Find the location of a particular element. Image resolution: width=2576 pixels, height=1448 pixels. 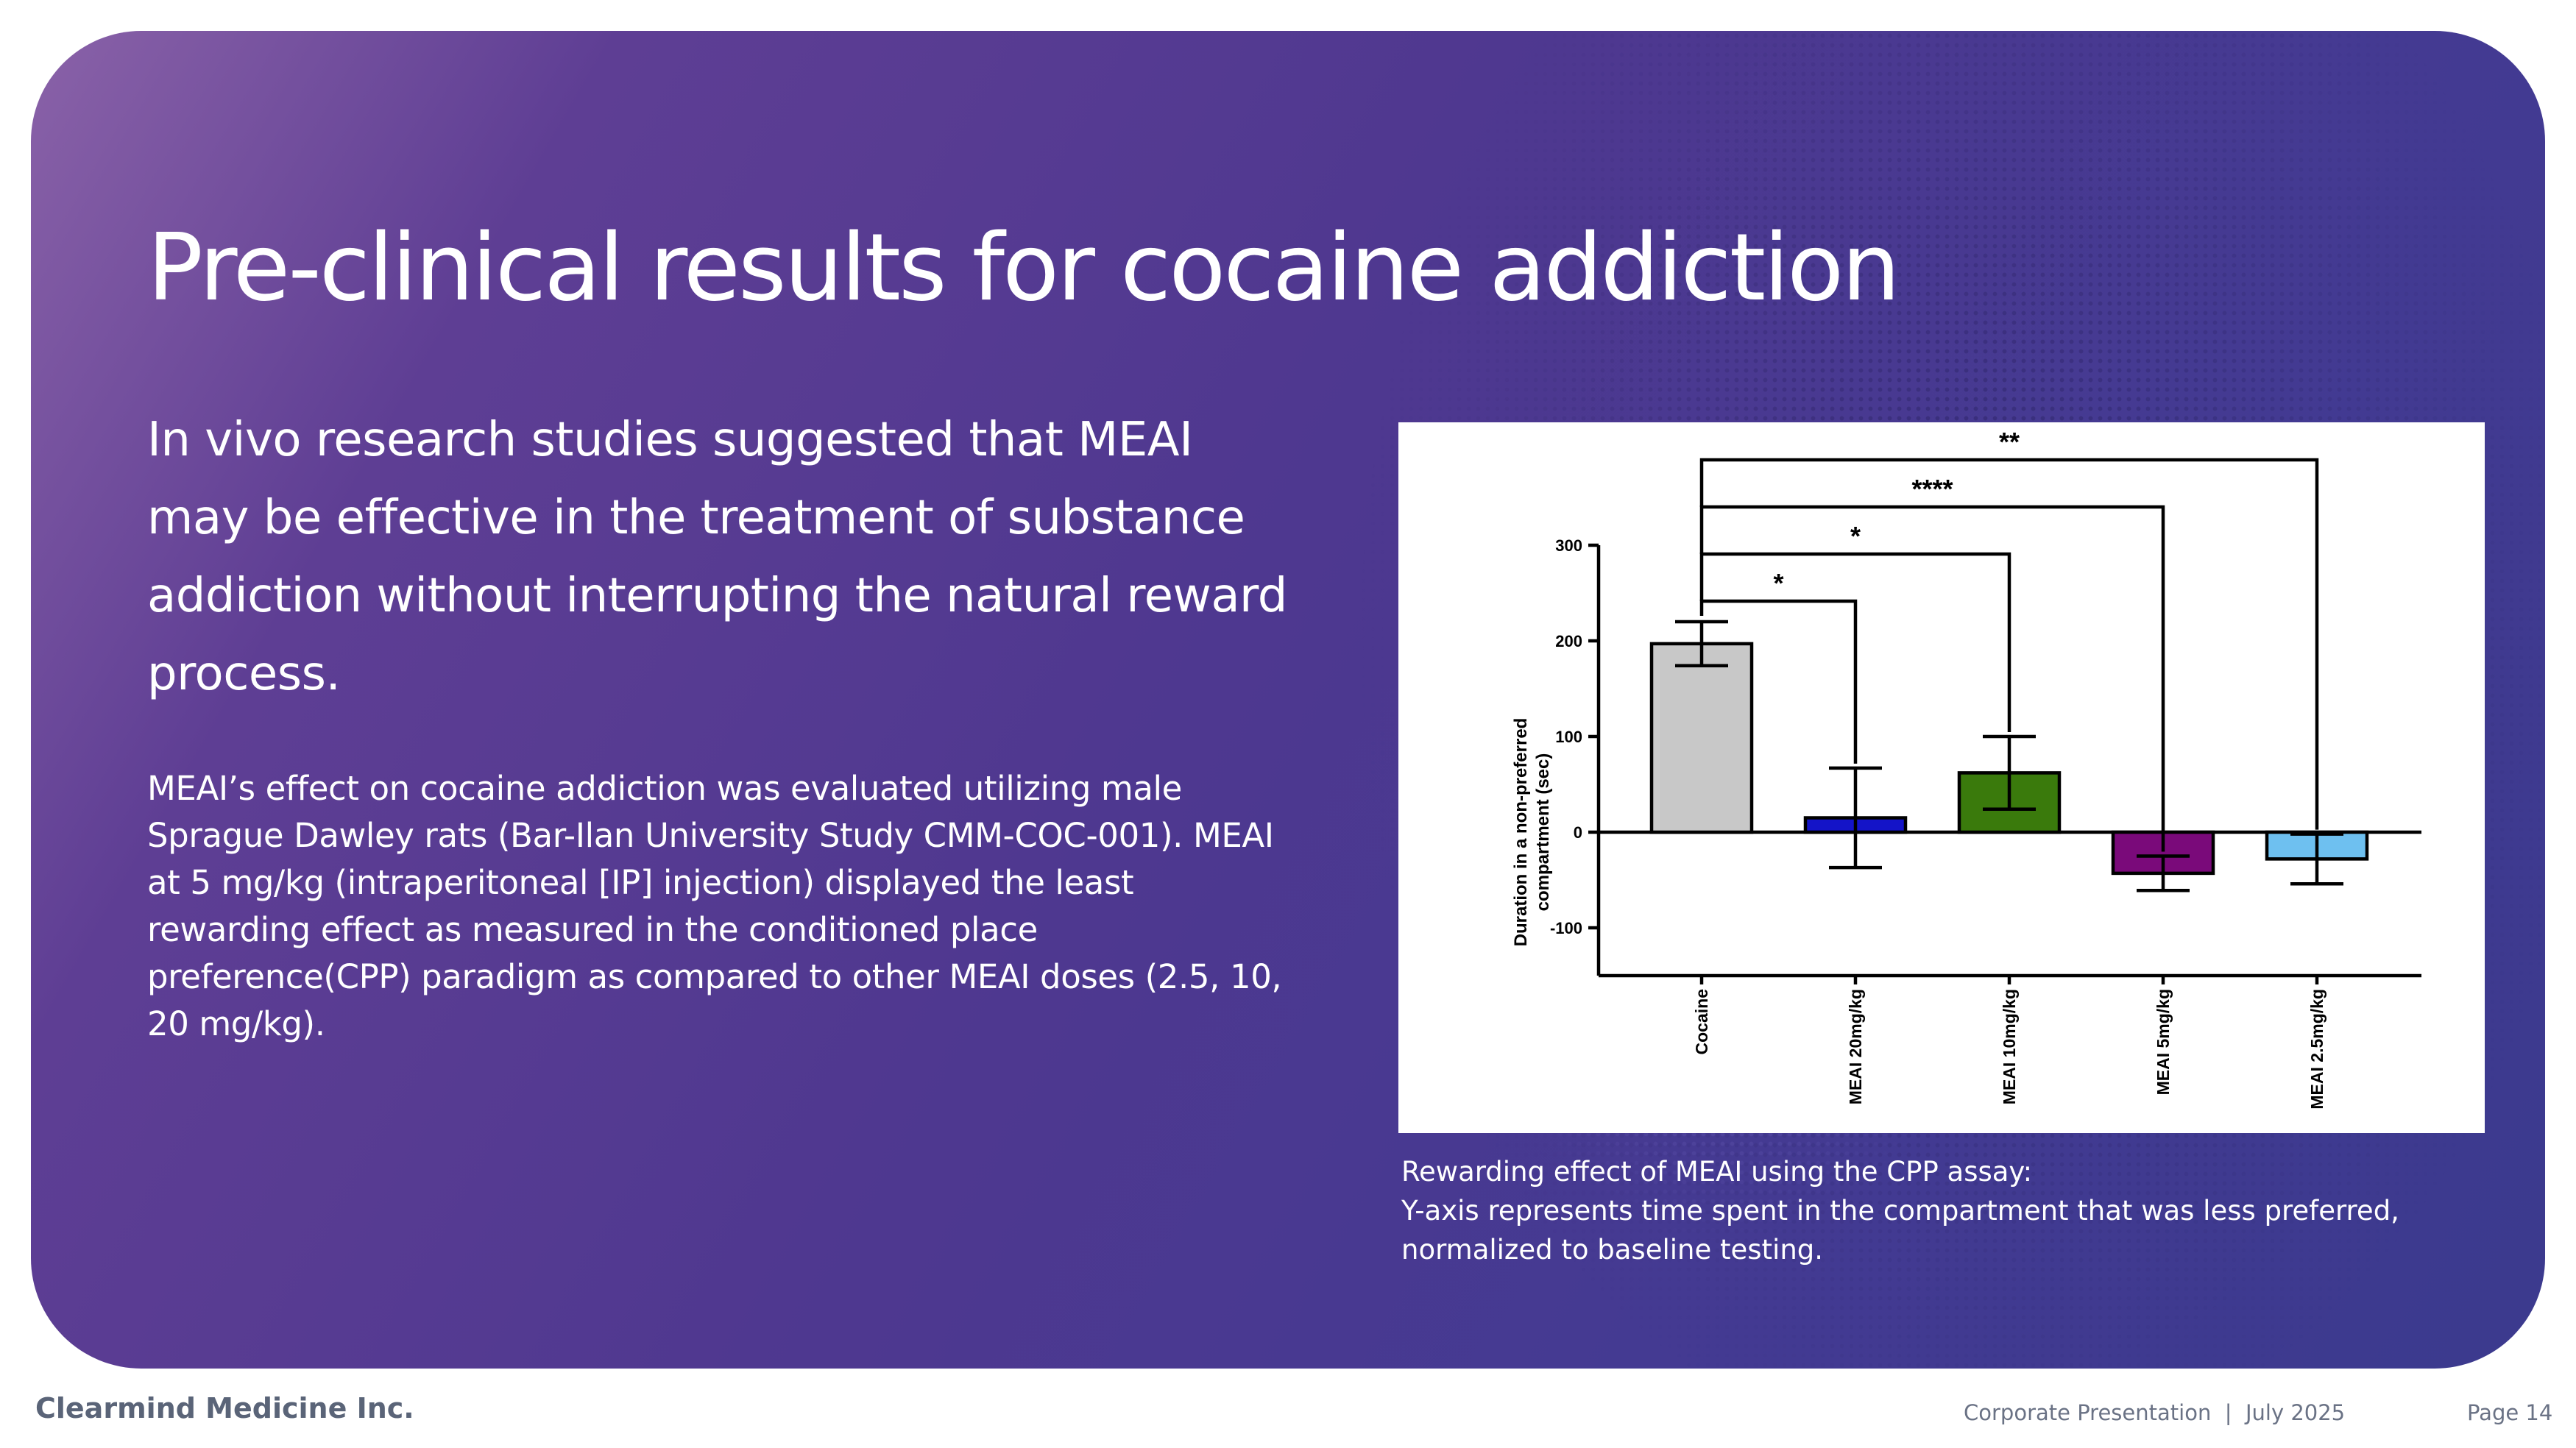

y-tick-label: 200 is located at coordinates (1568, 641).